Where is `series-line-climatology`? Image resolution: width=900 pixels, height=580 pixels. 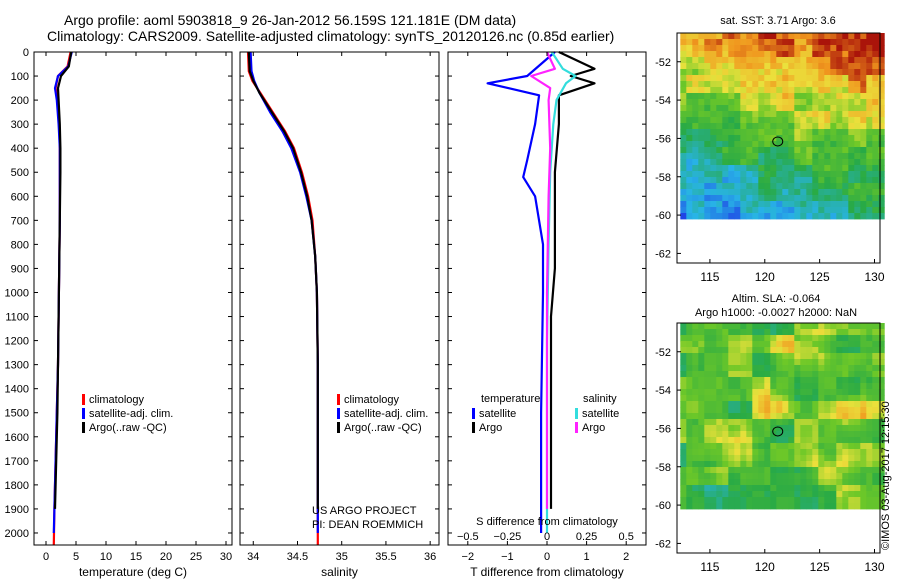 series-line-climatology is located at coordinates (282, 298).